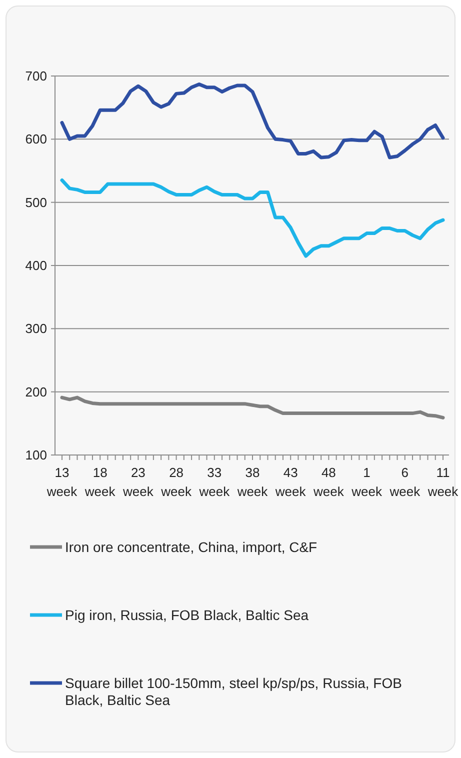 The width and height of the screenshot is (461, 758). I want to click on x-tick-label: 33 week, so click(214, 482).